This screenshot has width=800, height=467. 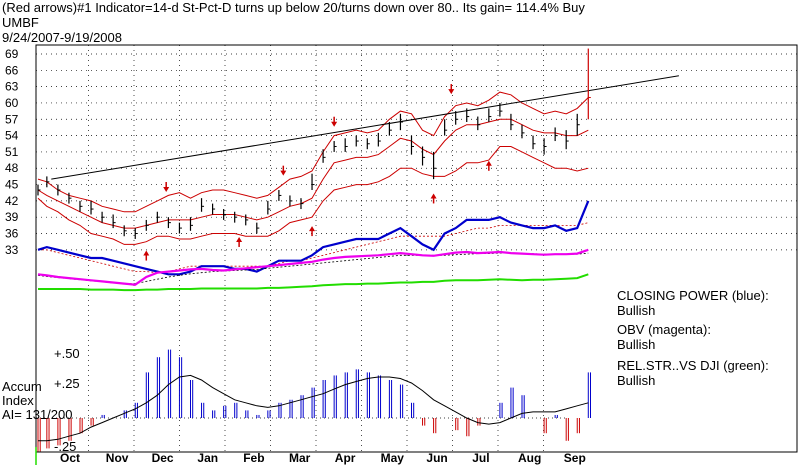 I want to click on x-tick-label-apr: Apr, so click(x=345, y=458).